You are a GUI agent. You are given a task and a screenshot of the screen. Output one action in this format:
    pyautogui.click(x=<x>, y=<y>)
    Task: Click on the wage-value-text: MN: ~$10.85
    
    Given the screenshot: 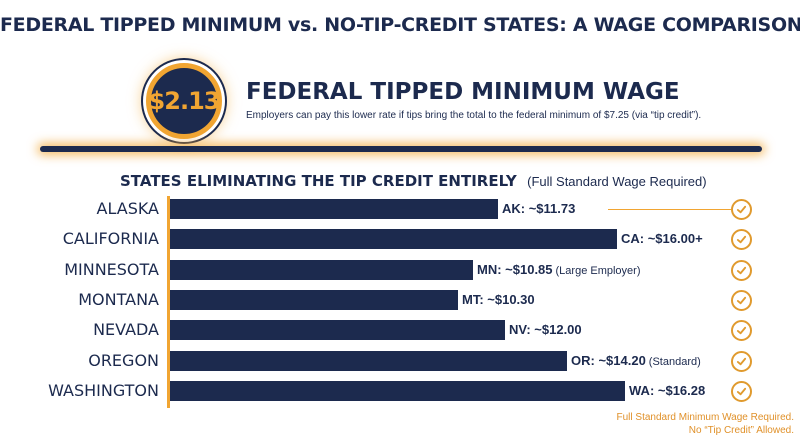 What is the action you would take?
    pyautogui.click(x=515, y=269)
    